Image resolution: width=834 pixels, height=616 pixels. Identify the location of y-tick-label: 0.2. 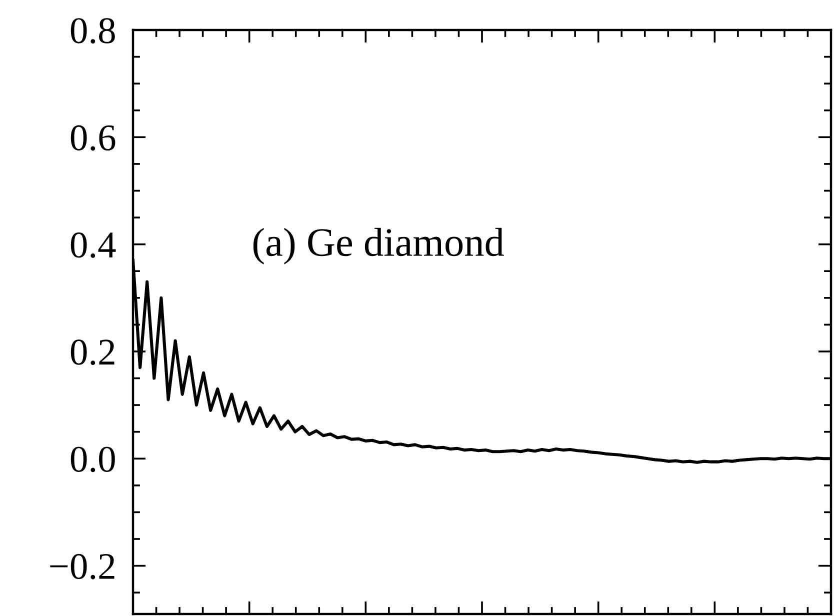
(92, 353).